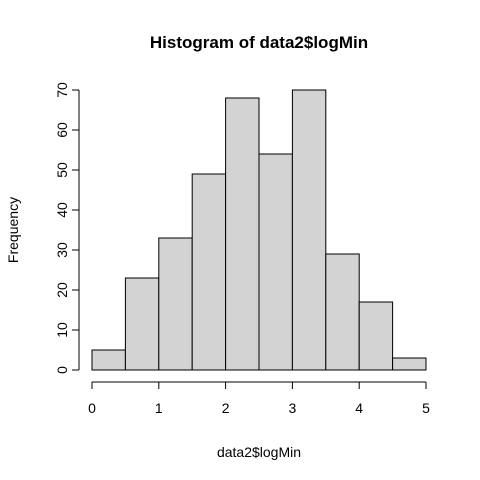 This screenshot has width=480, height=480. What do you see at coordinates (426, 408) in the screenshot?
I see `x-tick-label: 5` at bounding box center [426, 408].